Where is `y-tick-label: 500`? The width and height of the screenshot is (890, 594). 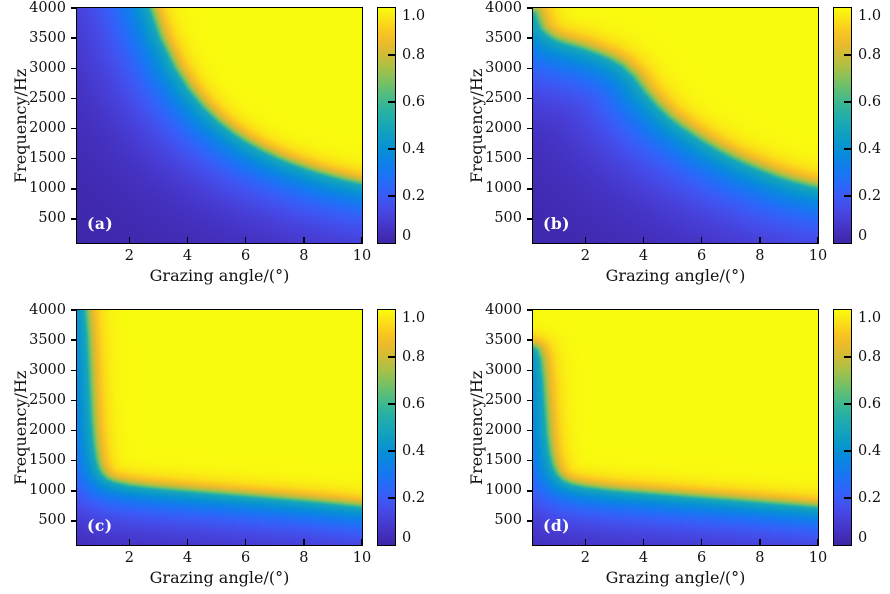 y-tick-label: 500 is located at coordinates (508, 218).